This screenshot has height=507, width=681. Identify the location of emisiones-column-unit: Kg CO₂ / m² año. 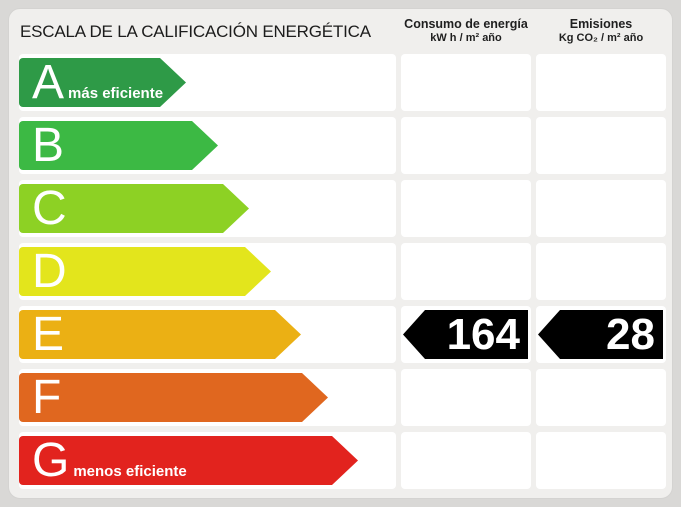
(601, 38).